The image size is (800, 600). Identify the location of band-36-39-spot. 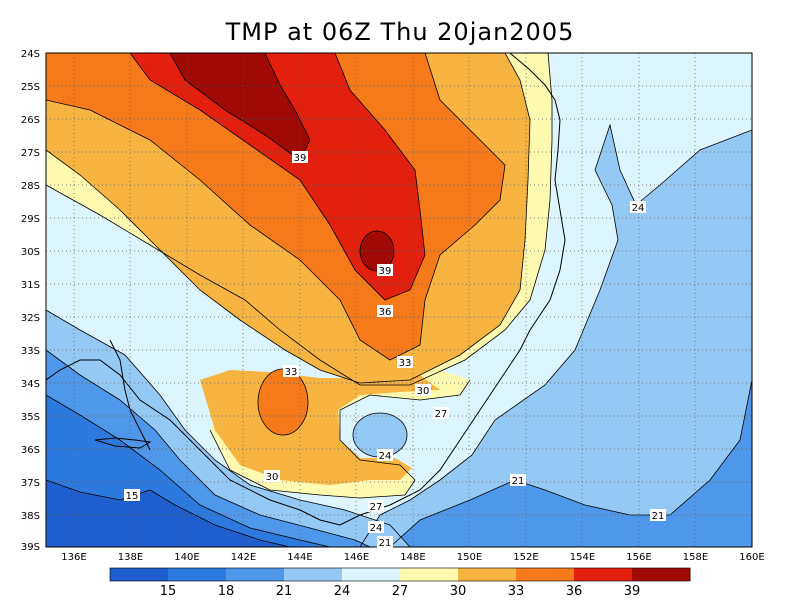
(283, 402).